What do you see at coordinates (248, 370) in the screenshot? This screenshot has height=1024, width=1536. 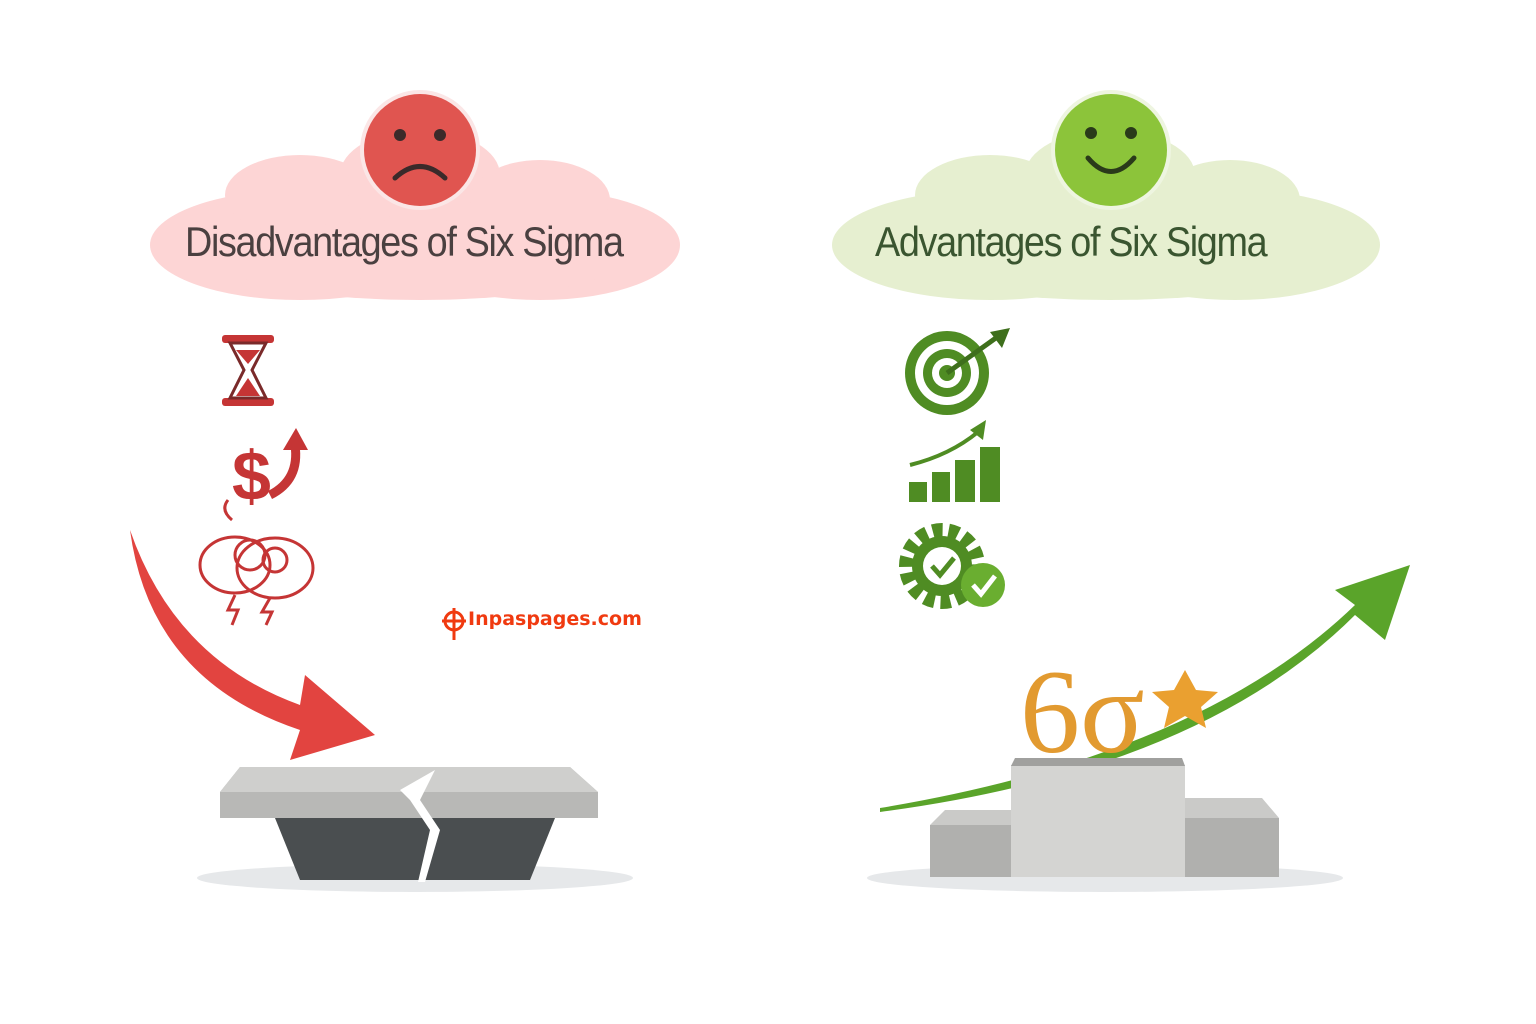 I see `hourglass-icon` at bounding box center [248, 370].